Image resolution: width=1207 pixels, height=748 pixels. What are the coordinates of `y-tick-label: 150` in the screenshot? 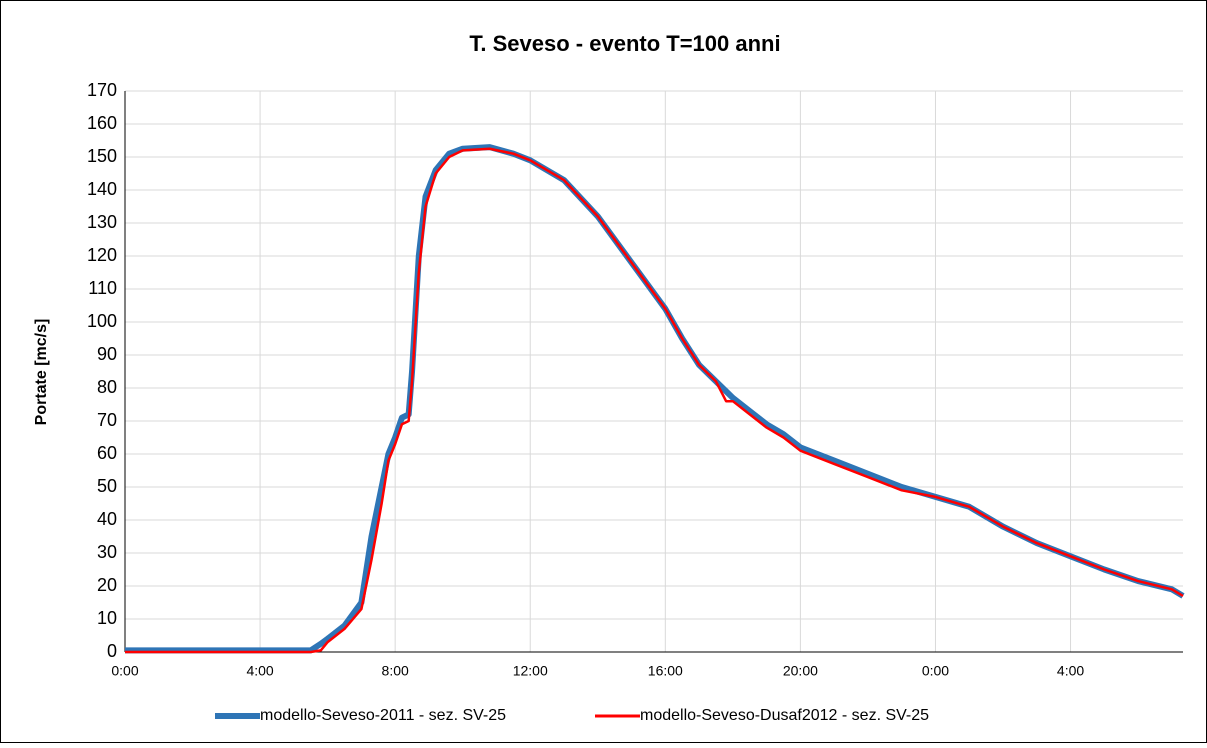 It's located at (102, 156).